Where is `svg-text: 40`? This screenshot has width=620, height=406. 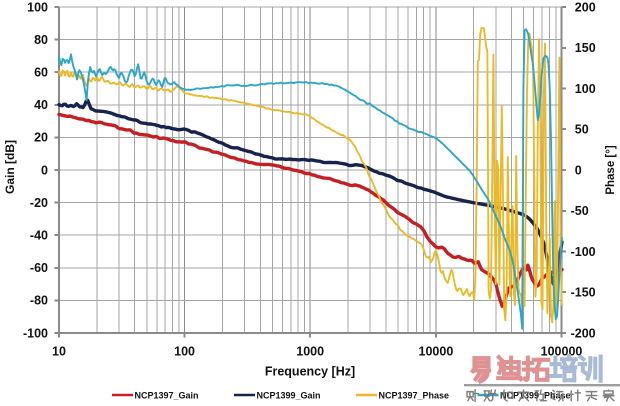
svg-text: 40 is located at coordinates (41, 105).